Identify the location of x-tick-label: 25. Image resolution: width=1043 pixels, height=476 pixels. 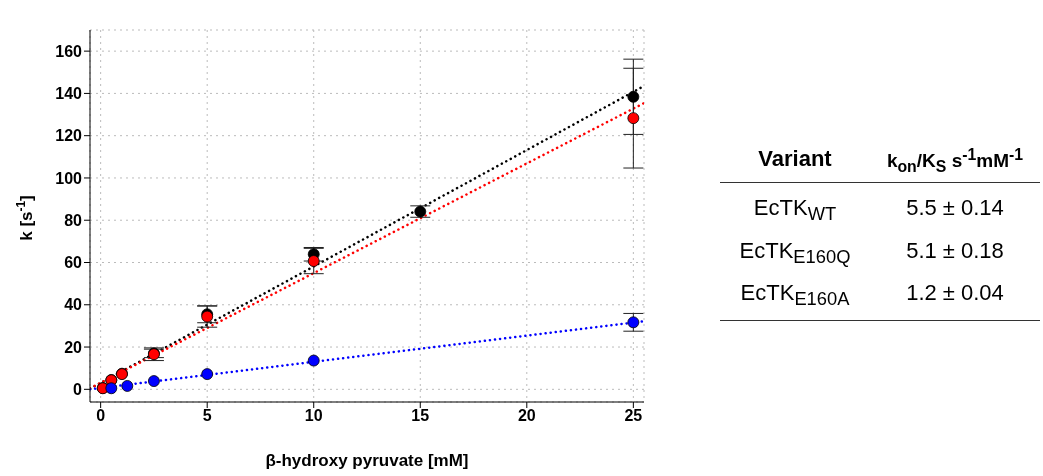
(633, 416).